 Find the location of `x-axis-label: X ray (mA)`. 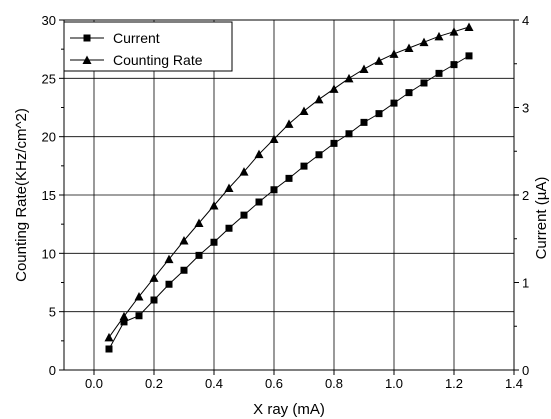

x-axis-label: X ray (mA) is located at coordinates (289, 409).